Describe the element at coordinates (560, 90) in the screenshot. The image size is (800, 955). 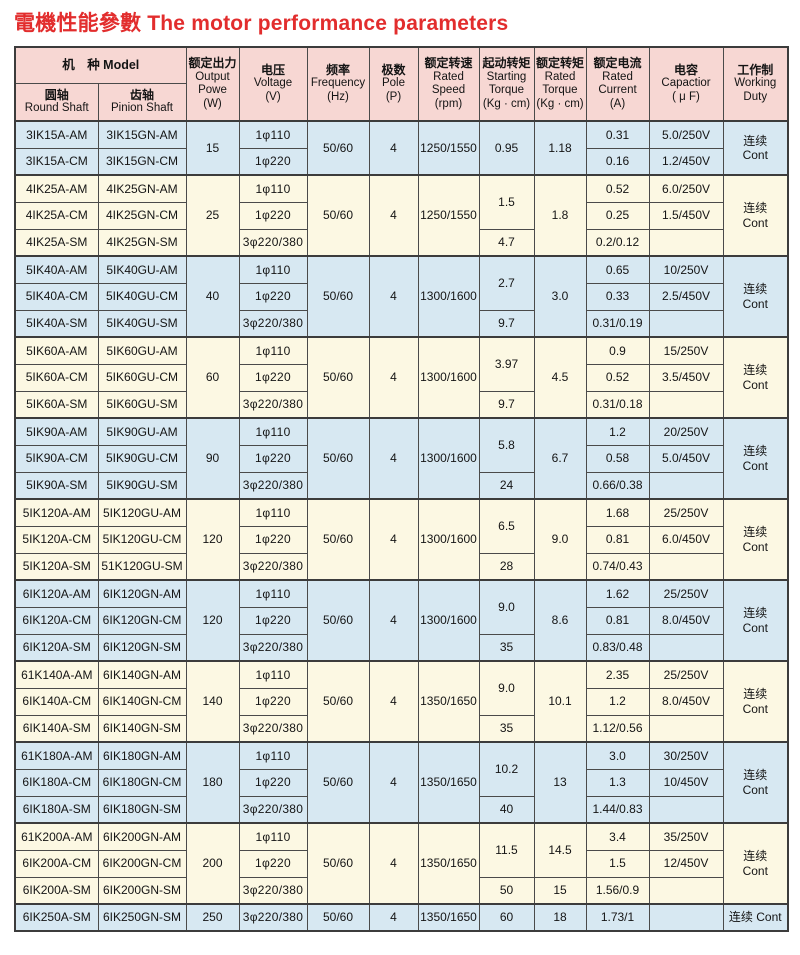
I see `header-line: Torque` at that location.